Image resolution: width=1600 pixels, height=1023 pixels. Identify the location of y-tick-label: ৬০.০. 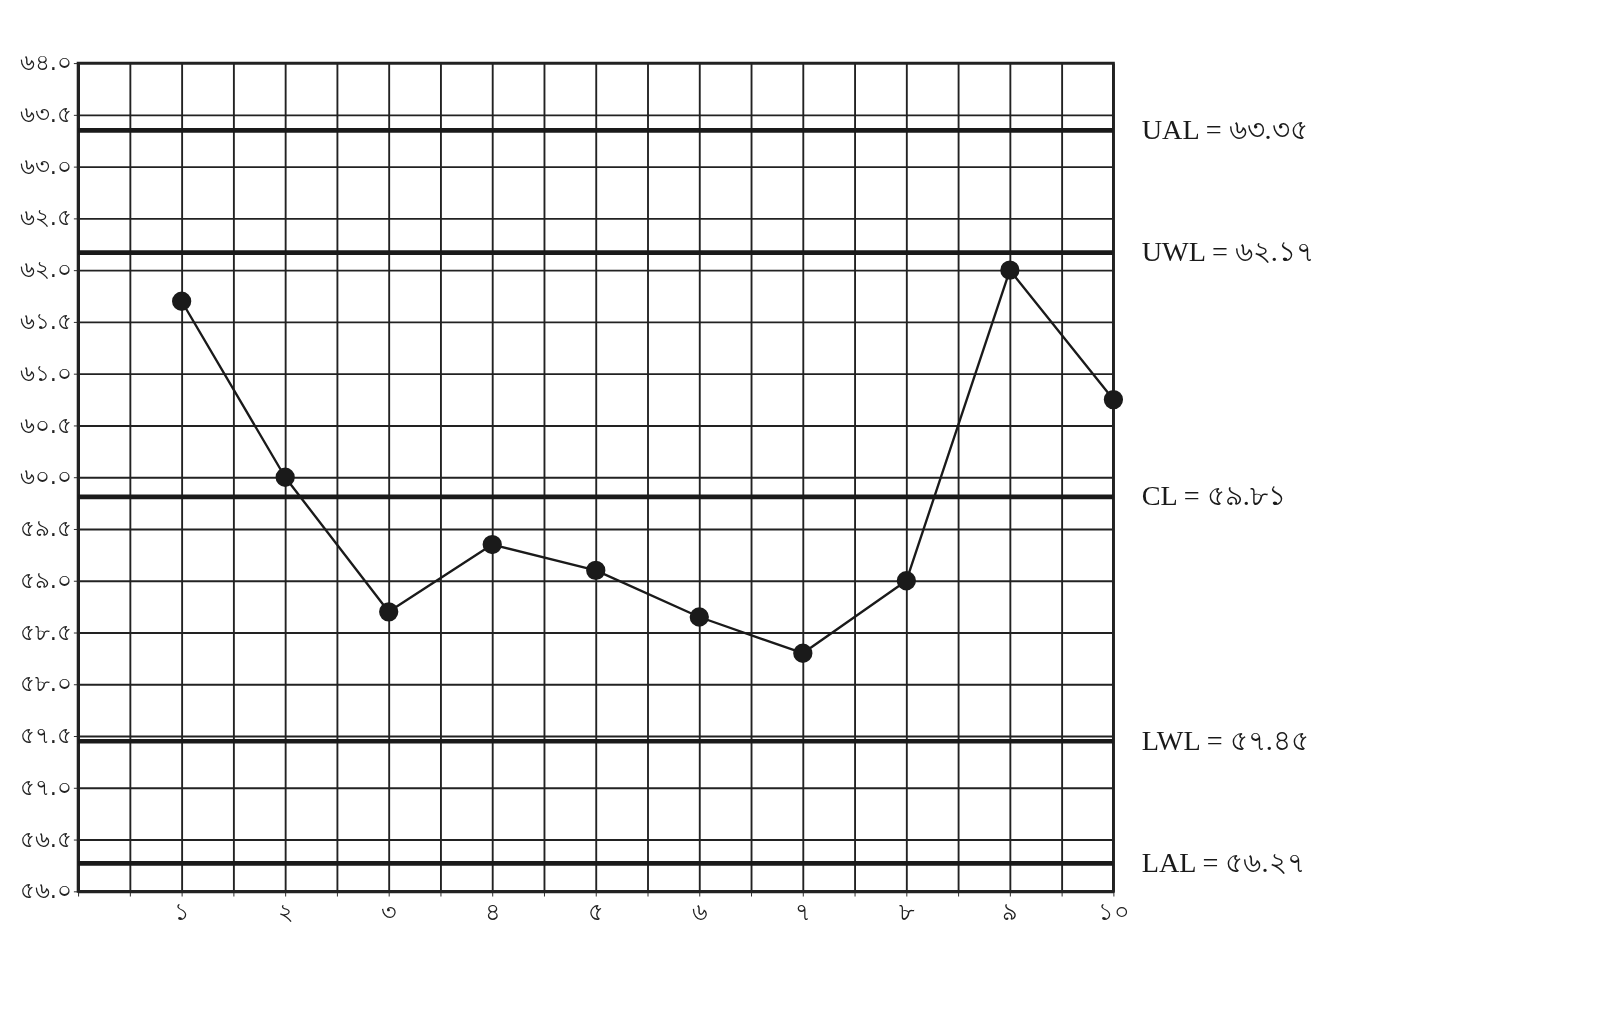
(45, 476).